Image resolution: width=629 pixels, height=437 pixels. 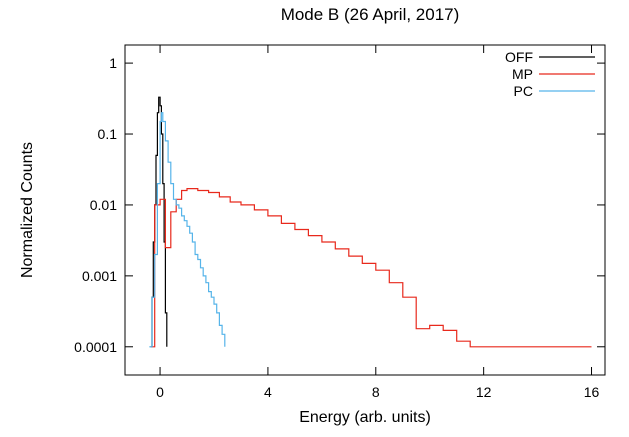 I want to click on y-tick-label: 1, so click(x=113, y=63).